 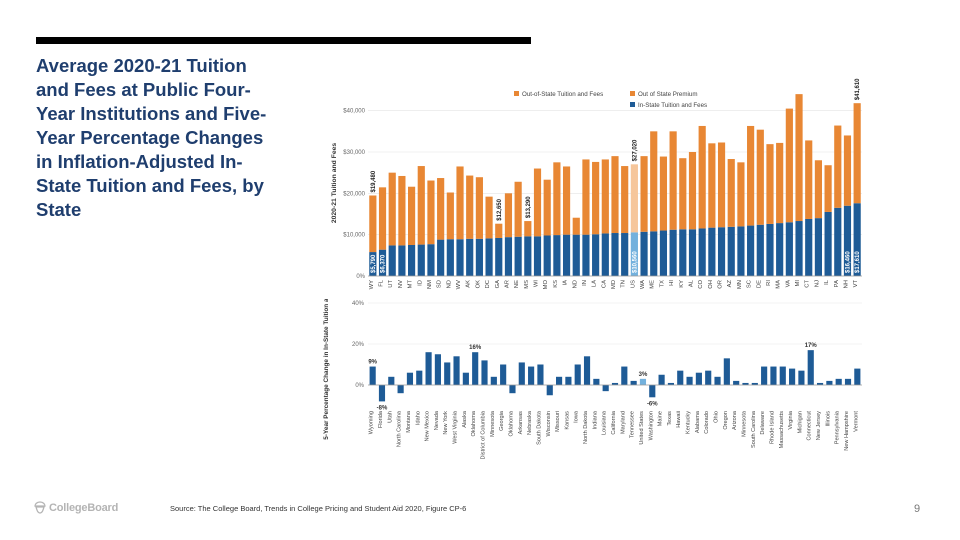 What do you see at coordinates (701, 284) in the screenshot?
I see `x-tick-label: CO` at bounding box center [701, 284].